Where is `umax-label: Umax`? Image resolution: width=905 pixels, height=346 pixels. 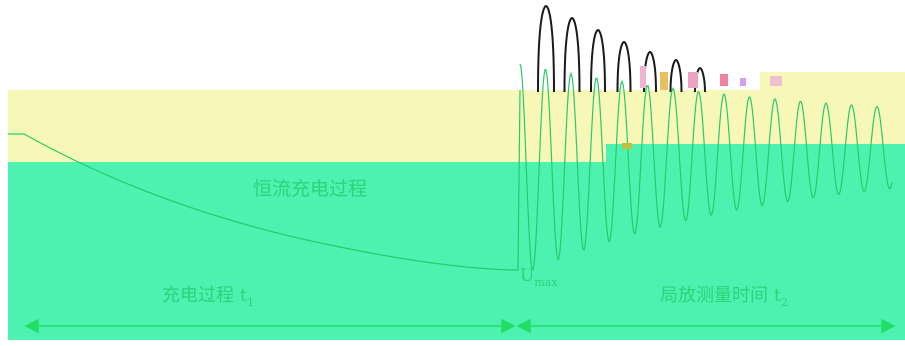 umax-label: Umax is located at coordinates (539, 277).